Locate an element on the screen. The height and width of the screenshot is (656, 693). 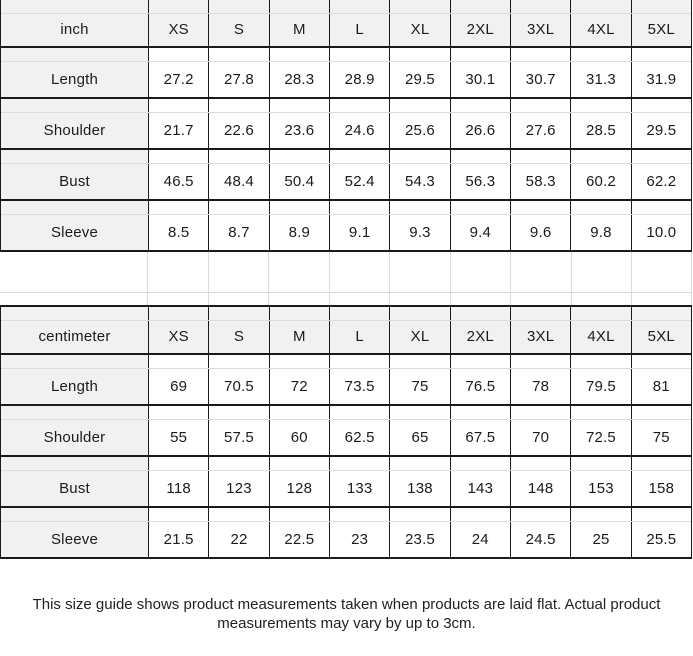
value-cell: 9.8 is located at coordinates (600, 225).